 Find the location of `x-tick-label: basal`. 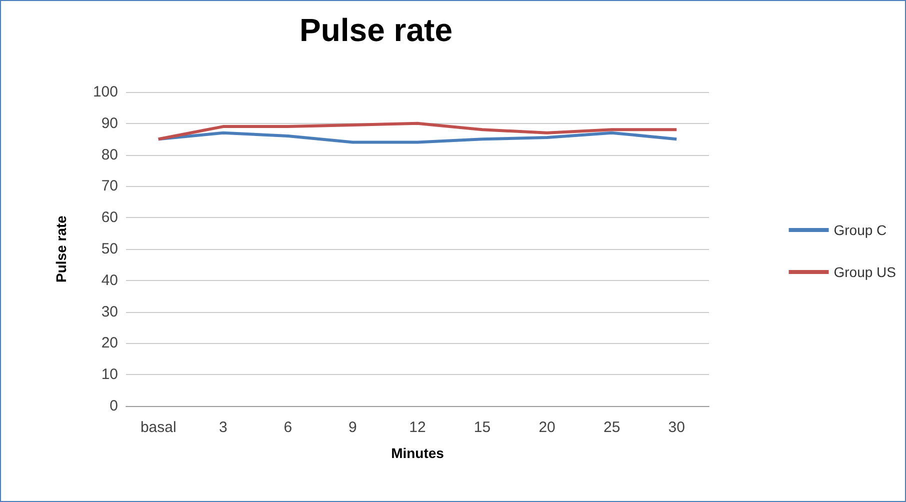

x-tick-label: basal is located at coordinates (158, 427).